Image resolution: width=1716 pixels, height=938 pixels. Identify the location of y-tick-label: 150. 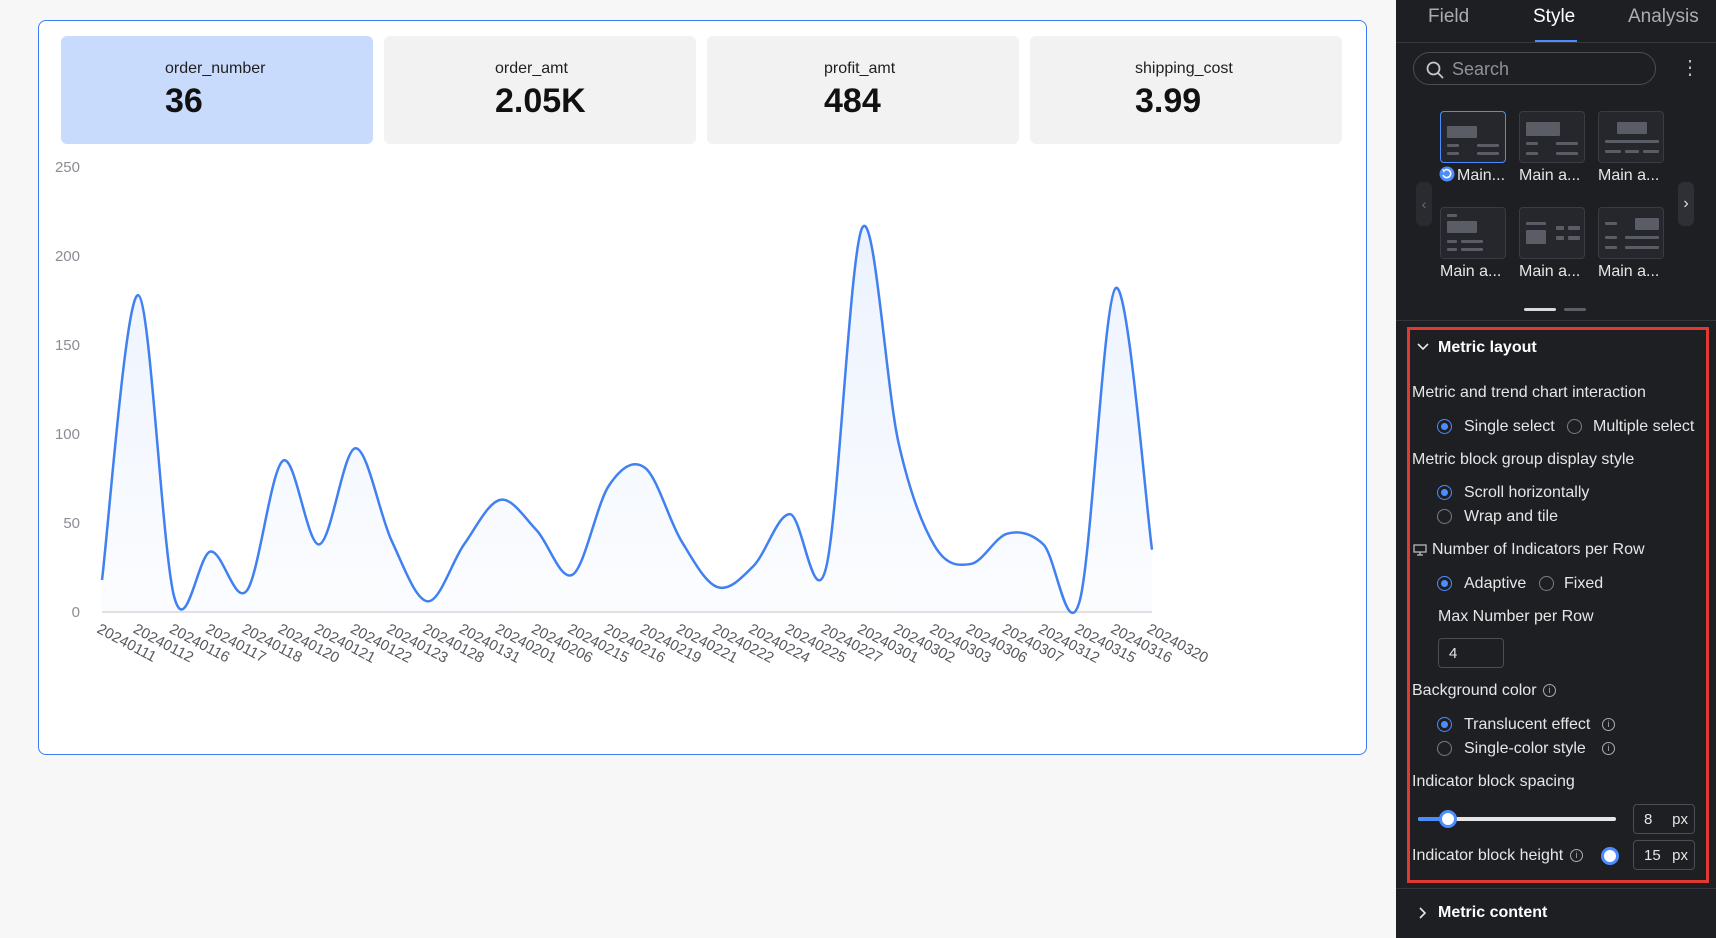
(67, 345).